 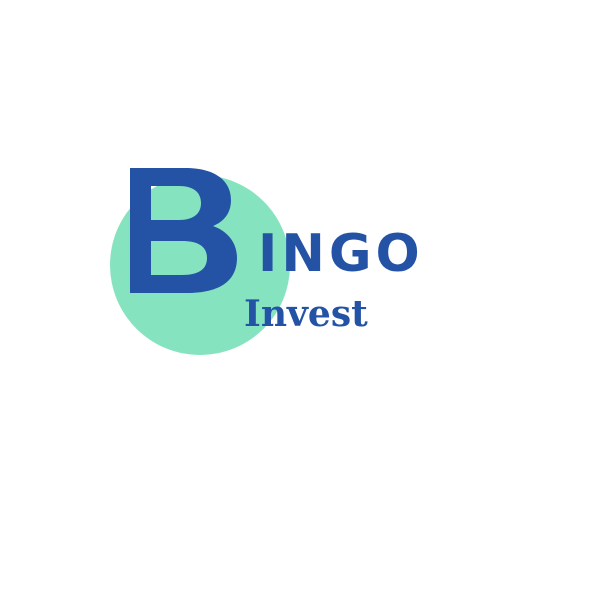 I want to click on logo-tagline-invest: Invest, so click(x=306, y=314).